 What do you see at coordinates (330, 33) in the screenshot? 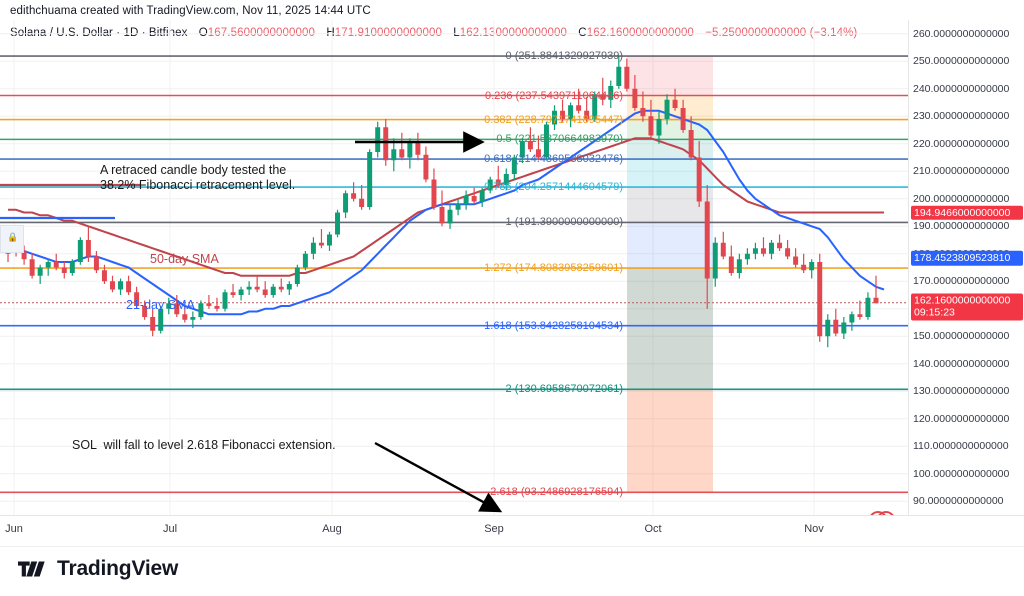
I see `high-key: H` at bounding box center [330, 33].